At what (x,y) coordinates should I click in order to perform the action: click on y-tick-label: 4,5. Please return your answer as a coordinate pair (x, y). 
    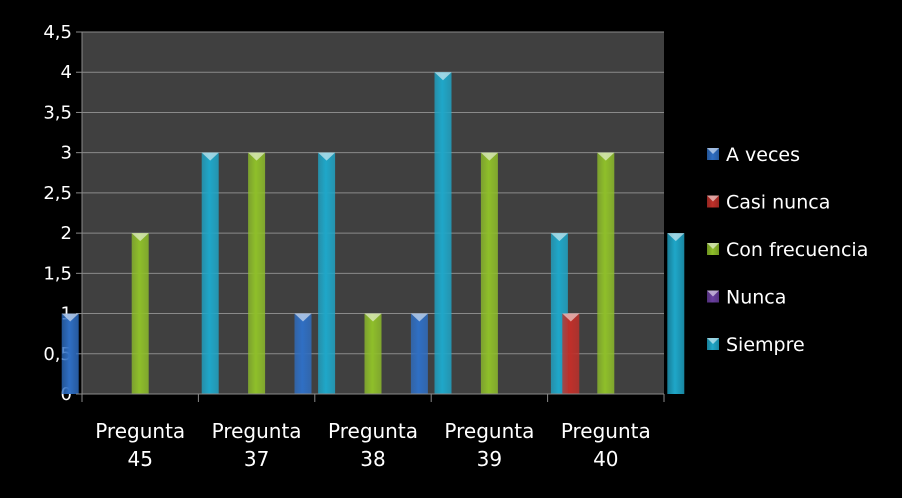
    Looking at the image, I should click on (57, 32).